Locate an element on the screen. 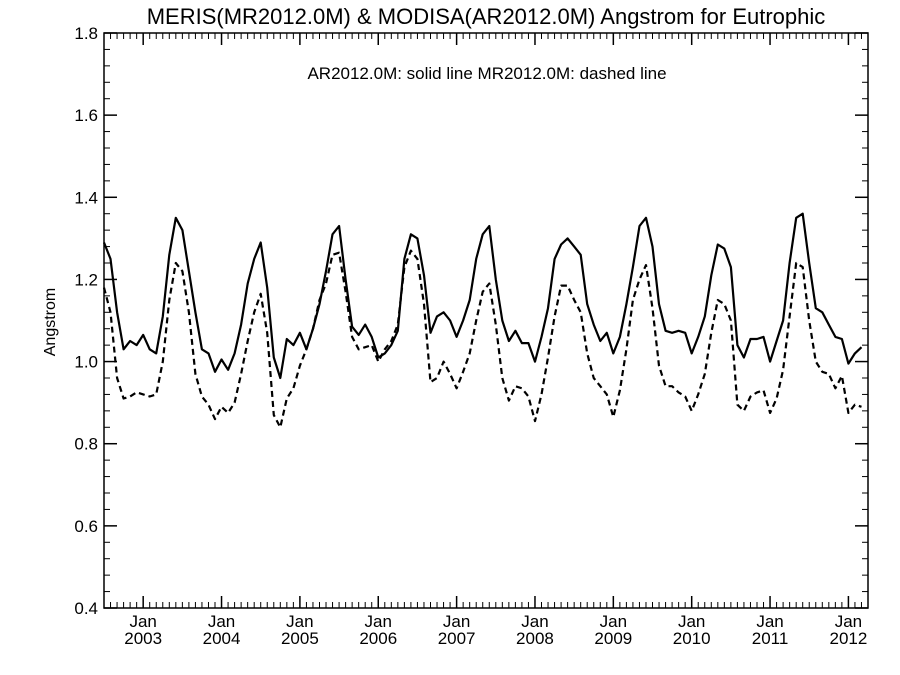  x-tick-label-year: 2010 is located at coordinates (692, 638).